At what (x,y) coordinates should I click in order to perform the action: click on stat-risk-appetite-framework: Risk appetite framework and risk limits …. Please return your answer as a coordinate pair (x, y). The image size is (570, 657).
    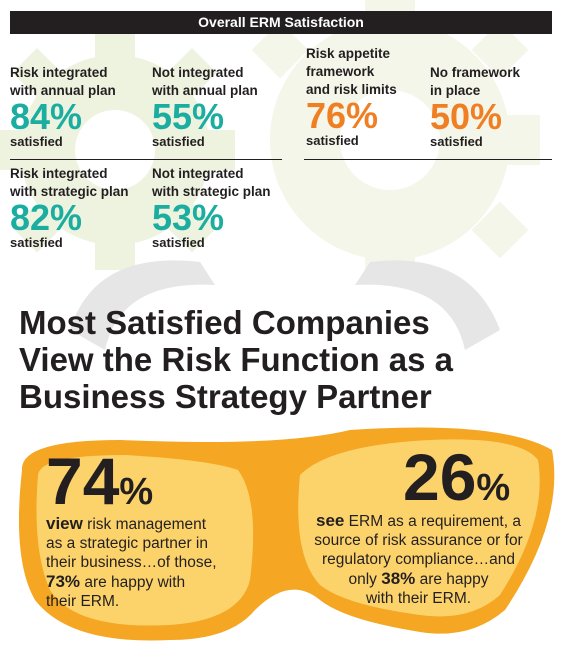
    Looking at the image, I should click on (376, 97).